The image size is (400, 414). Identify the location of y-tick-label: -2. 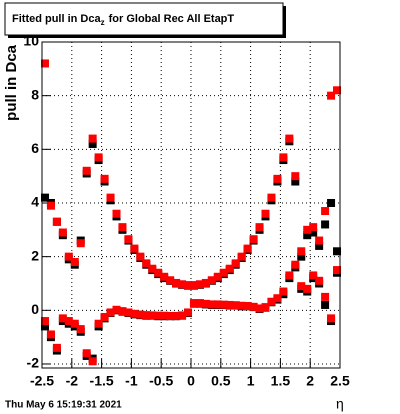
(33, 363).